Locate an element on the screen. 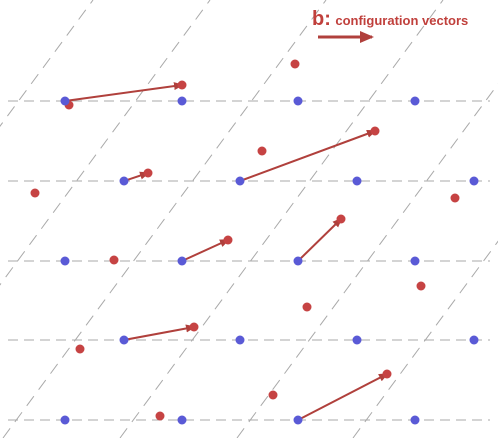 The width and height of the screenshot is (498, 438). figure-label: b: configuration vectors is located at coordinates (390, 19).